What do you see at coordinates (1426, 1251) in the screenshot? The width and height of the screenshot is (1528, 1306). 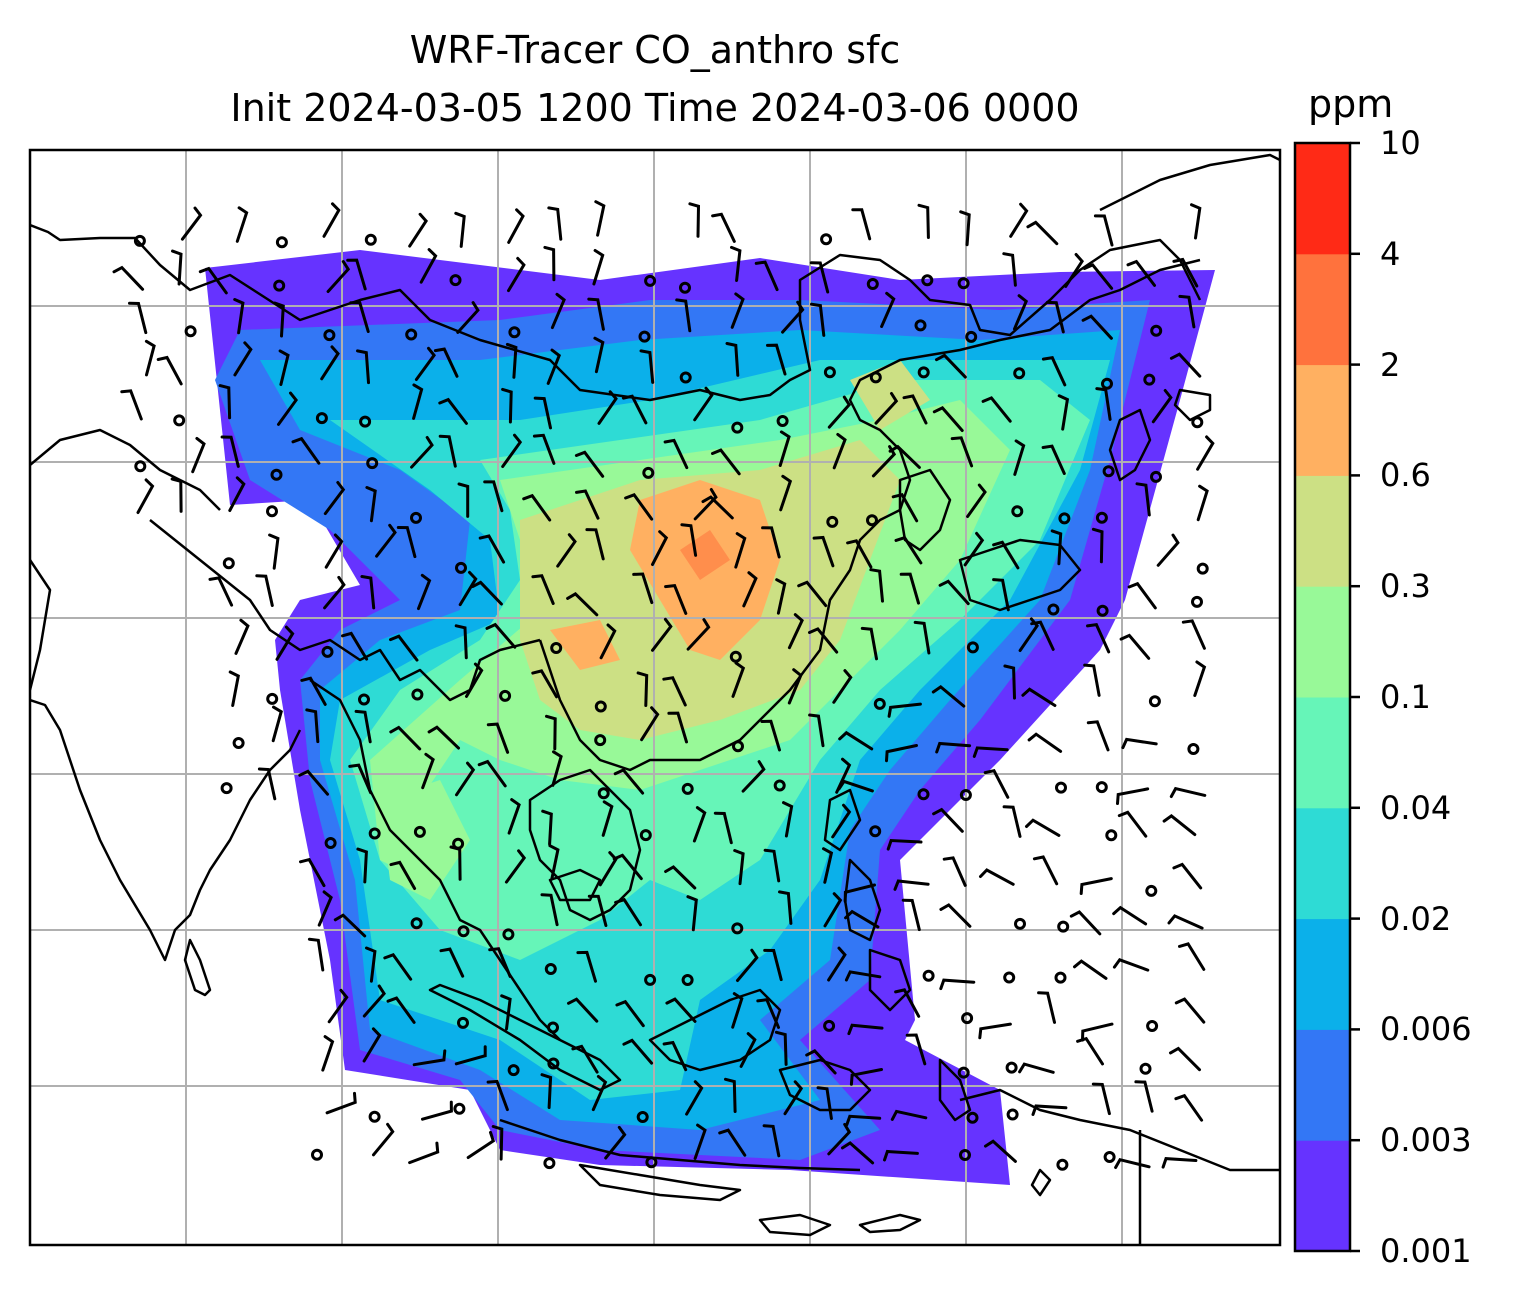 I see `colorbar-tick-label: 0.001` at bounding box center [1426, 1251].